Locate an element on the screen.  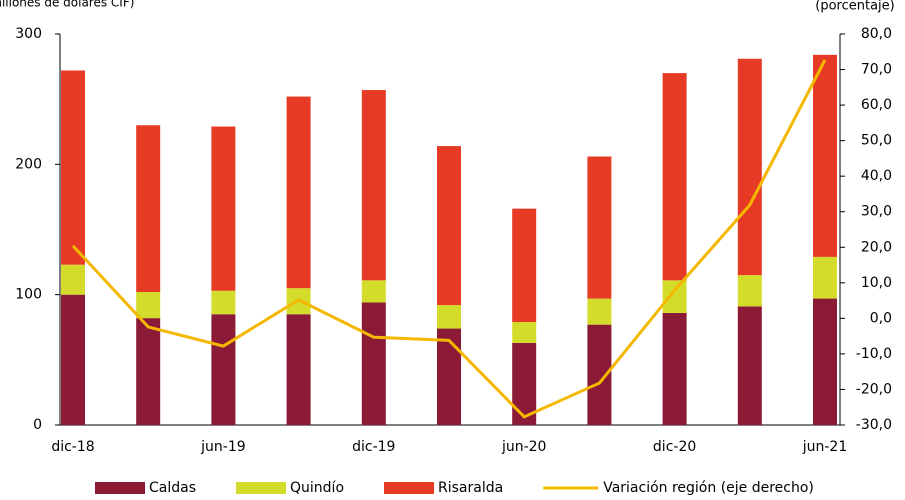
y2-tick-label: 10,0 is located at coordinates (876, 283).